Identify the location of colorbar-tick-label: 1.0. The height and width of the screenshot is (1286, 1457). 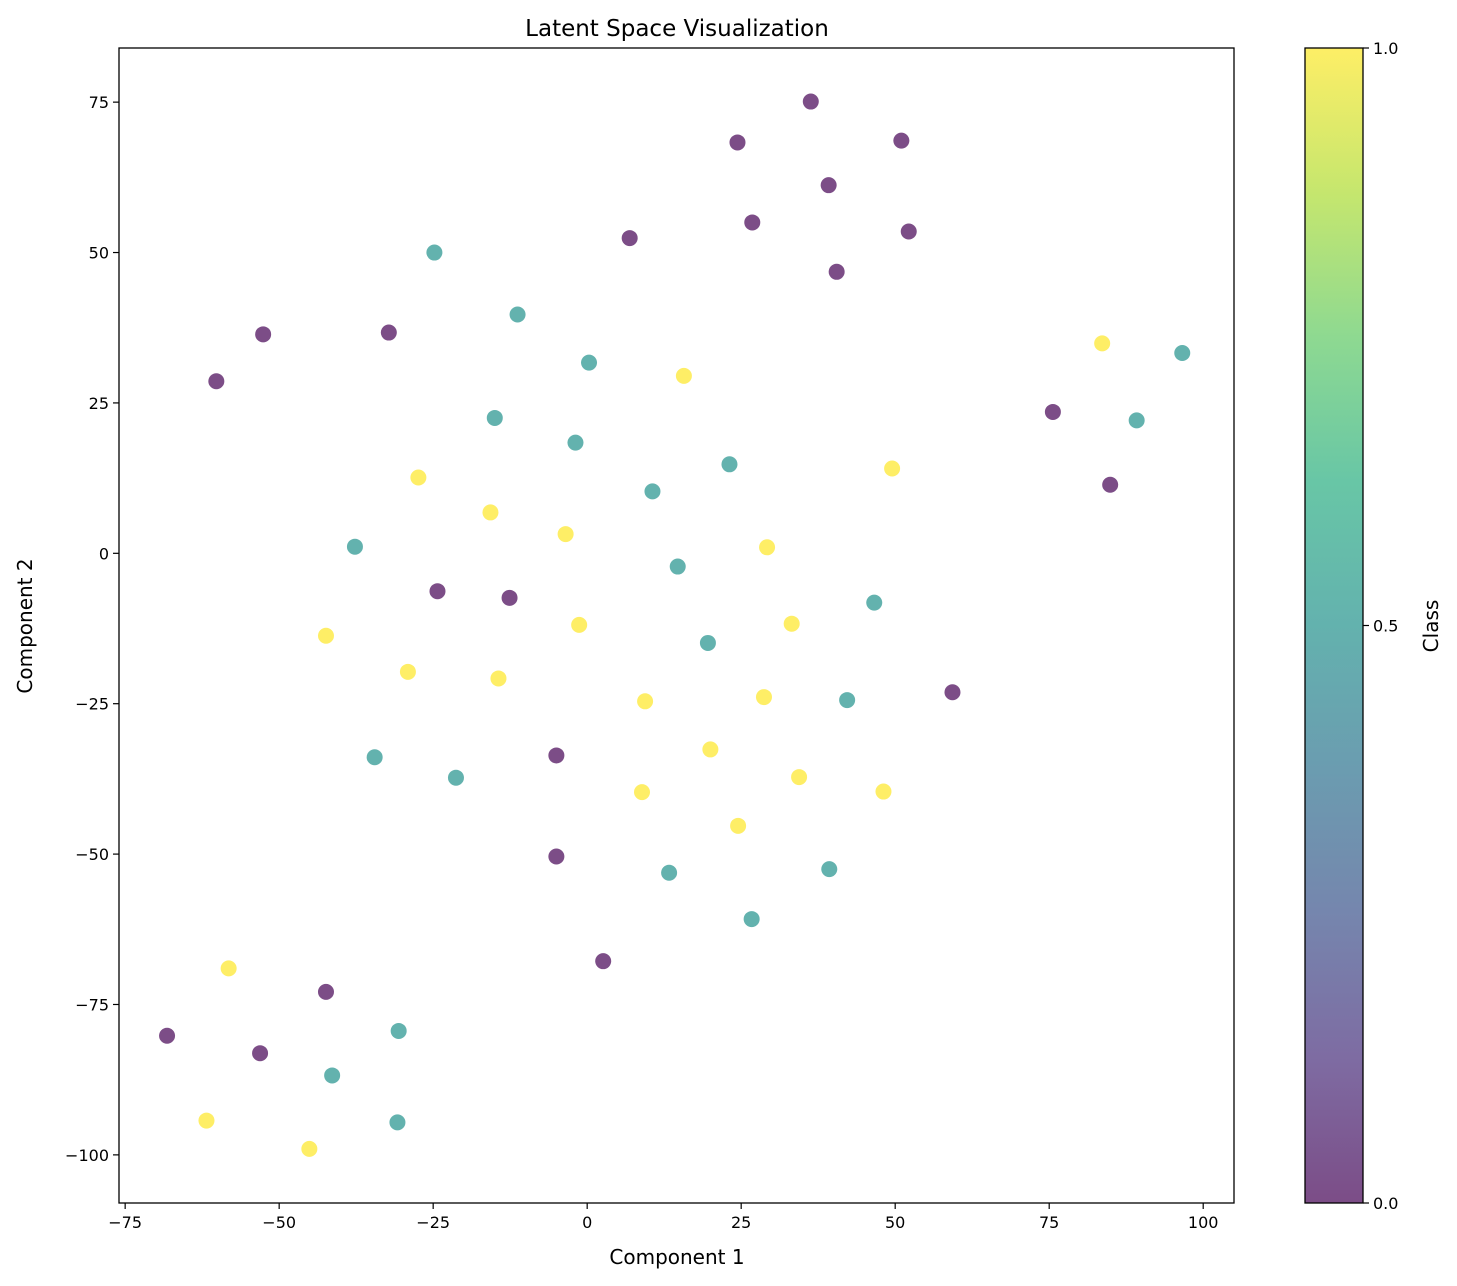
(1385, 48).